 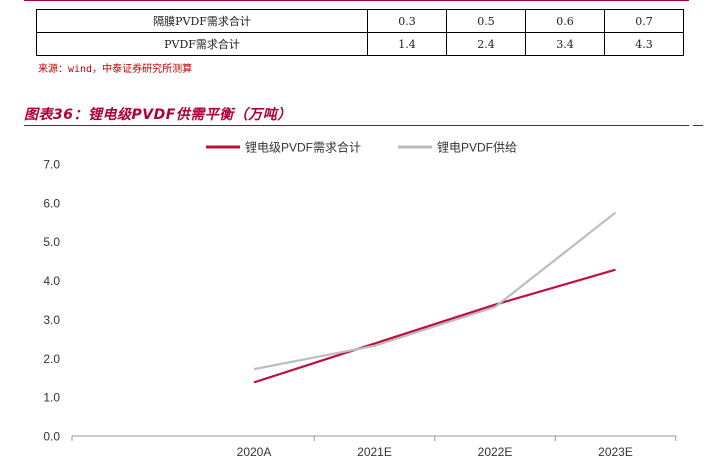 I want to click on y-tick-label: 1.0, so click(x=51, y=398).